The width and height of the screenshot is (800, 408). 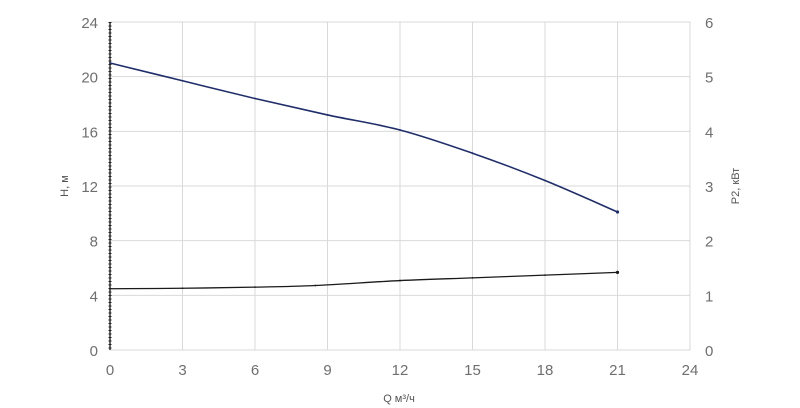 What do you see at coordinates (709, 296) in the screenshot?
I see `y-tick-label-right: 1` at bounding box center [709, 296].